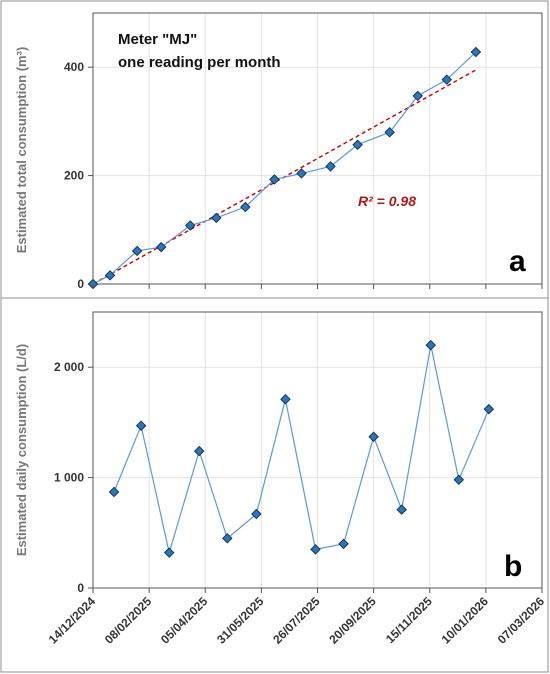  I want to click on annotation-meter-name: Meter "MJ", so click(157, 39).